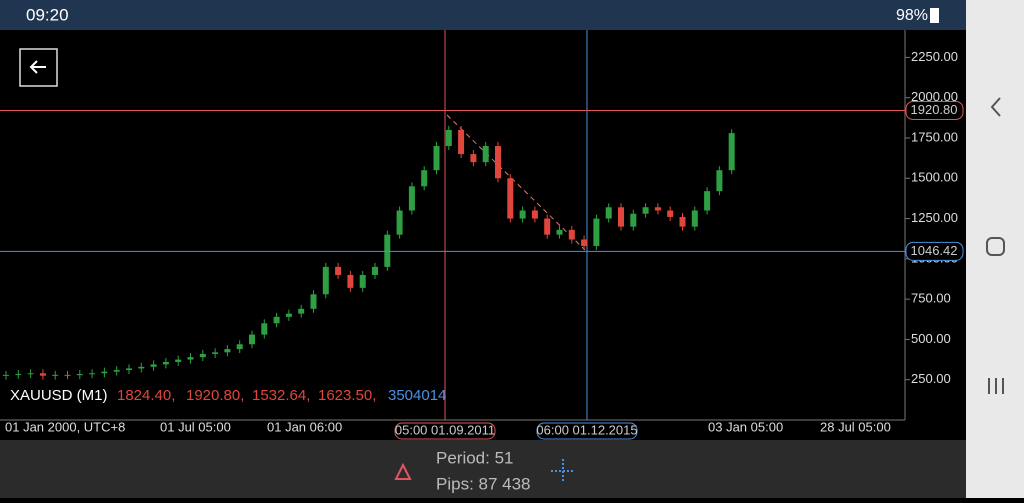  What do you see at coordinates (912, 15) in the screenshot?
I see `battery: 98%` at bounding box center [912, 15].